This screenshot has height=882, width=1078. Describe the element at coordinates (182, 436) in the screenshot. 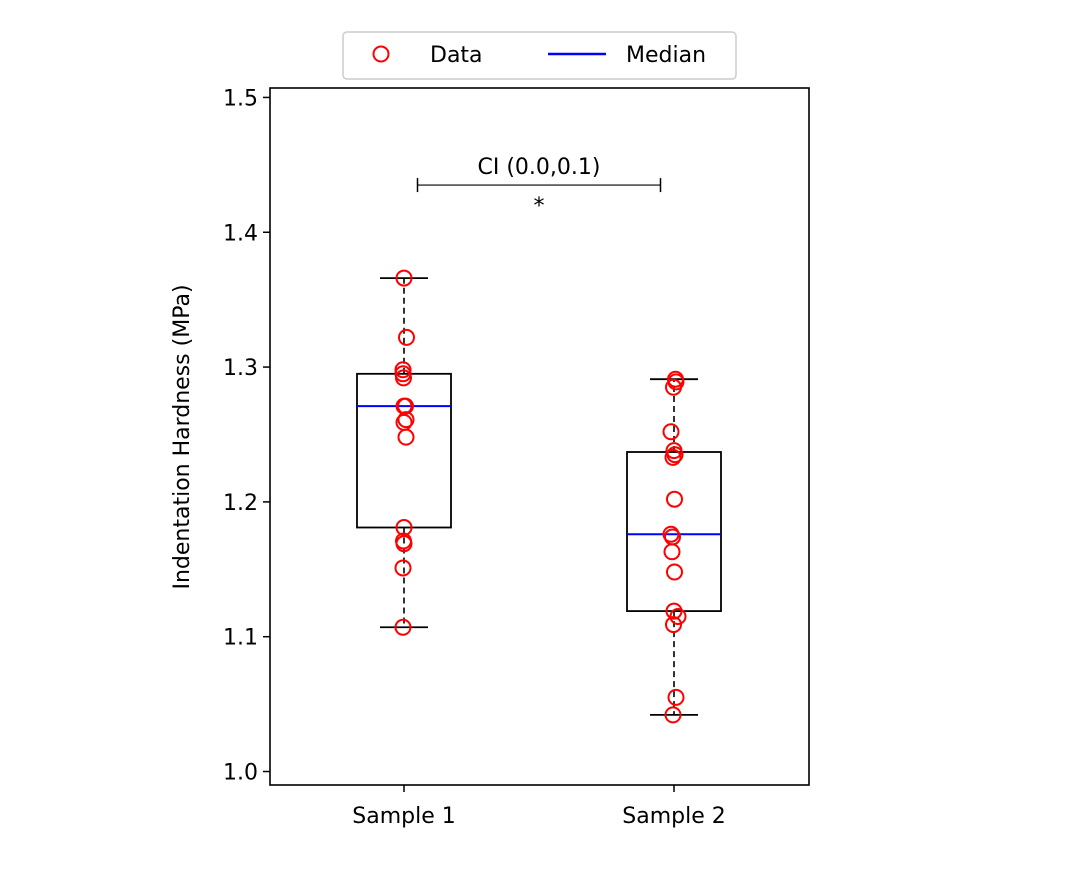

I see `y-axis-title: Indentation Hardness (MPa)` at that location.